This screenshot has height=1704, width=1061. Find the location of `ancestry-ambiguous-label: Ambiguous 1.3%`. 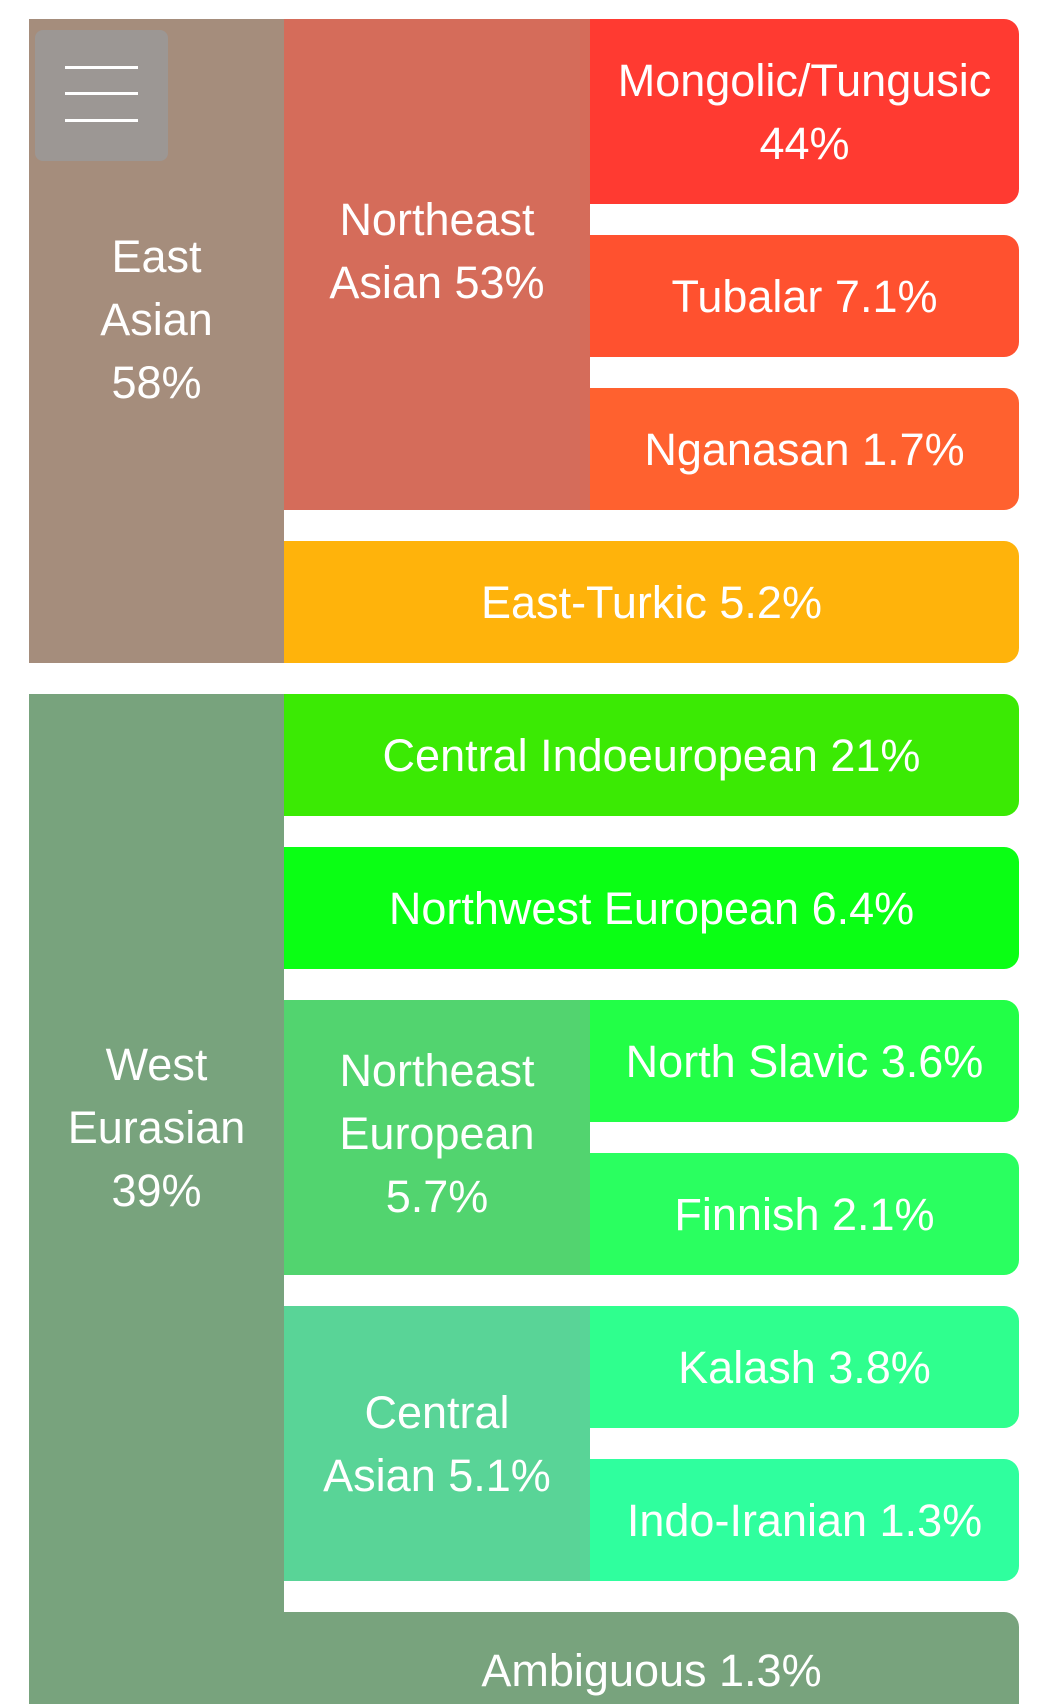

ancestry-ambiguous-label: Ambiguous 1.3% is located at coordinates (651, 1670).